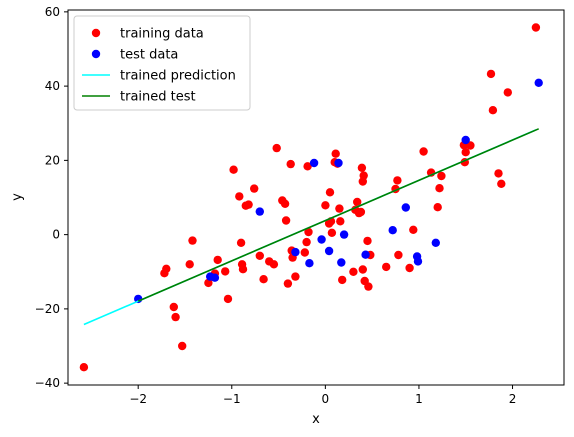 This screenshot has height=437, width=574. Describe the element at coordinates (178, 76) in the screenshot. I see `legend-label-trained-prediction: trained prediction` at that location.